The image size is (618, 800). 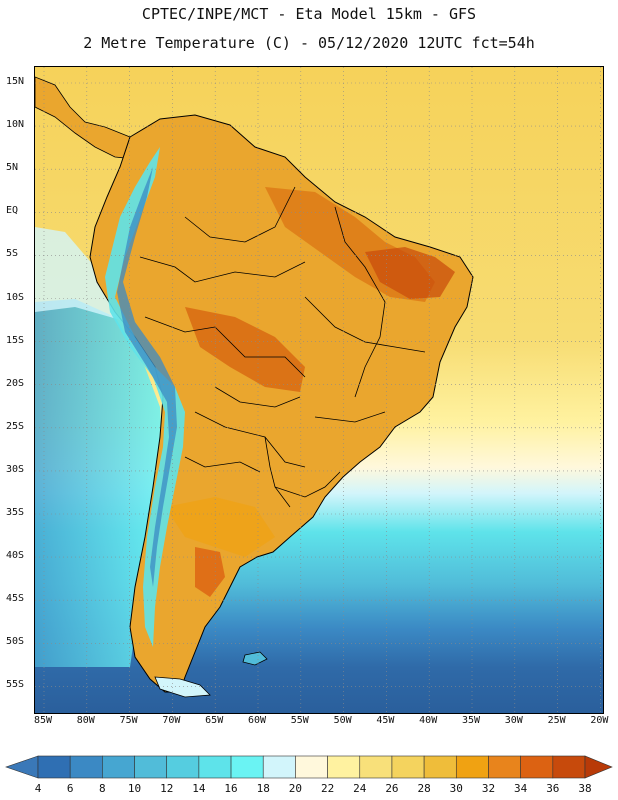 What do you see at coordinates (599, 720) in the screenshot?
I see `lon-tick-label: 20W` at bounding box center [599, 720].